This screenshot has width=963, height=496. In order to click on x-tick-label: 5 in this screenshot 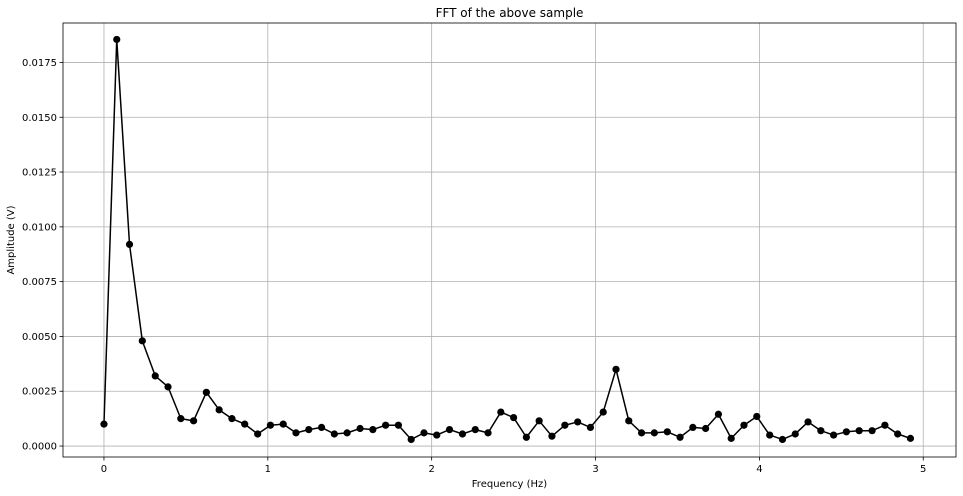, I will do `click(923, 469)`.